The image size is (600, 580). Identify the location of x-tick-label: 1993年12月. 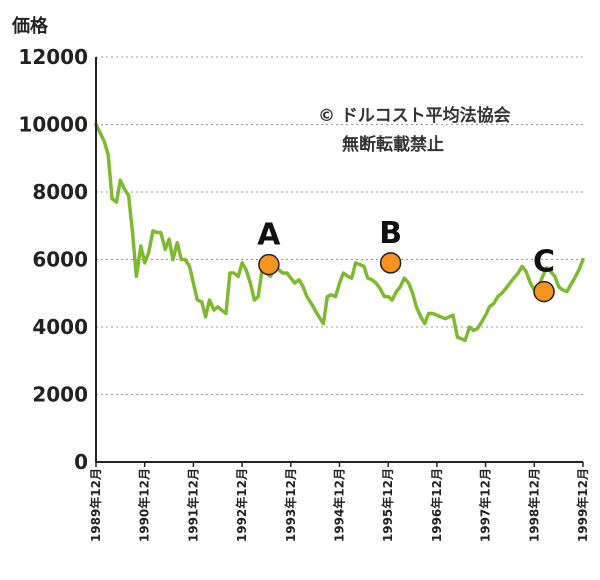
(290, 505).